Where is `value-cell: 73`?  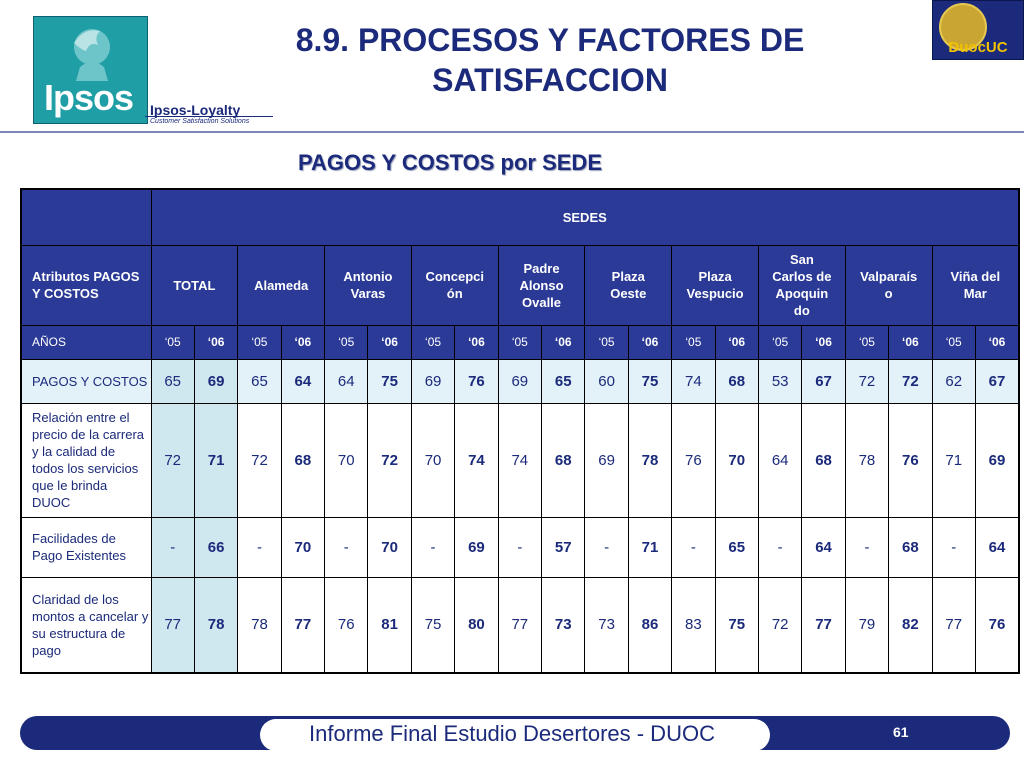 value-cell: 73 is located at coordinates (606, 625).